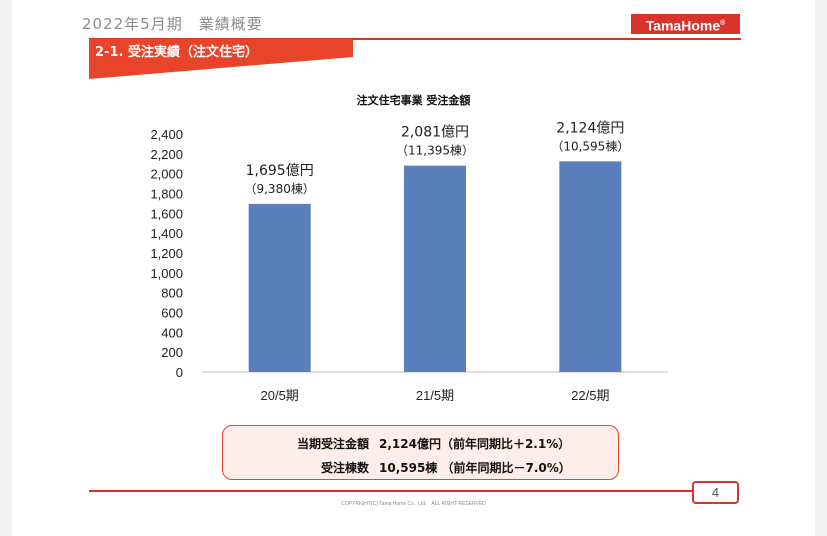  What do you see at coordinates (166, 134) in the screenshot?
I see `y-tick-label: 2,400` at bounding box center [166, 134].